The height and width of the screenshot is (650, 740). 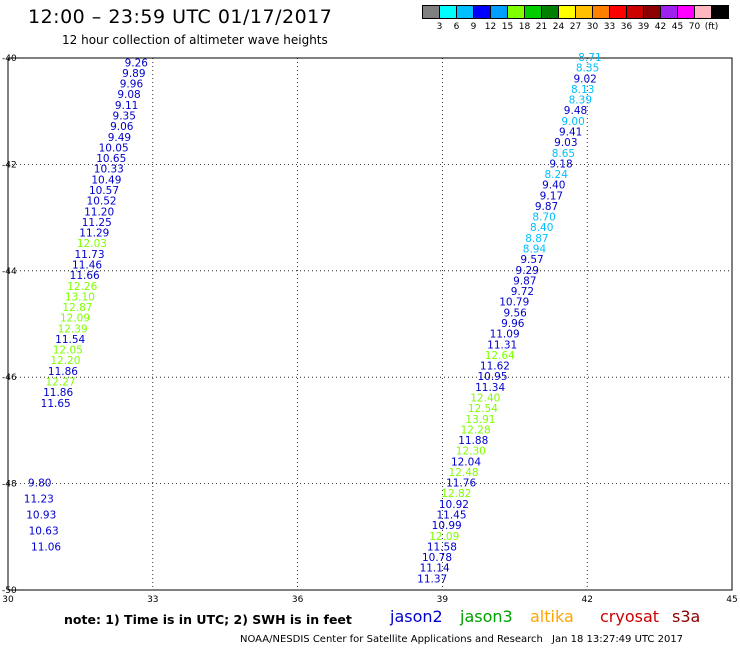 What do you see at coordinates (531, 260) in the screenshot?
I see `wave-height-label: 9.57` at bounding box center [531, 260].